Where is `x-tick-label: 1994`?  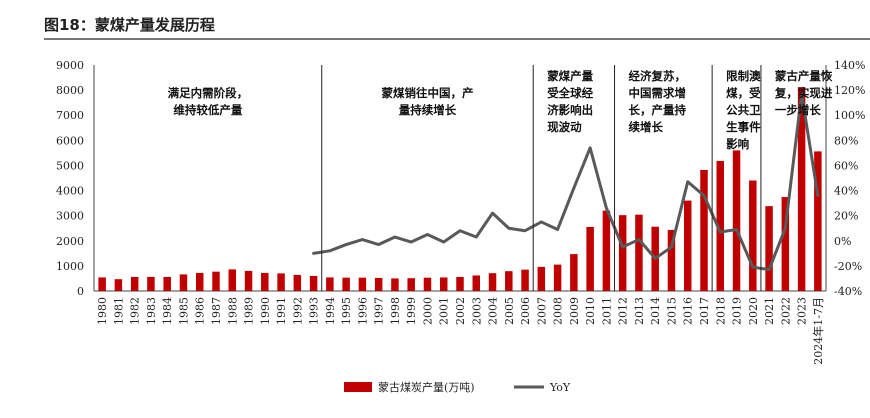 x-tick-label: 1994 is located at coordinates (330, 311).